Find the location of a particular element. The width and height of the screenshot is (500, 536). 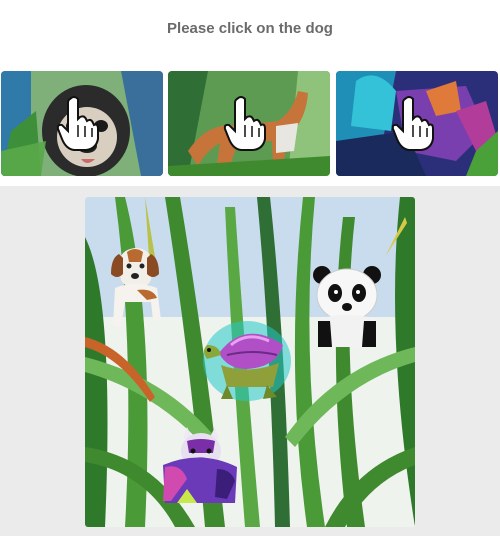

turtle-image is located at coordinates (247, 361).